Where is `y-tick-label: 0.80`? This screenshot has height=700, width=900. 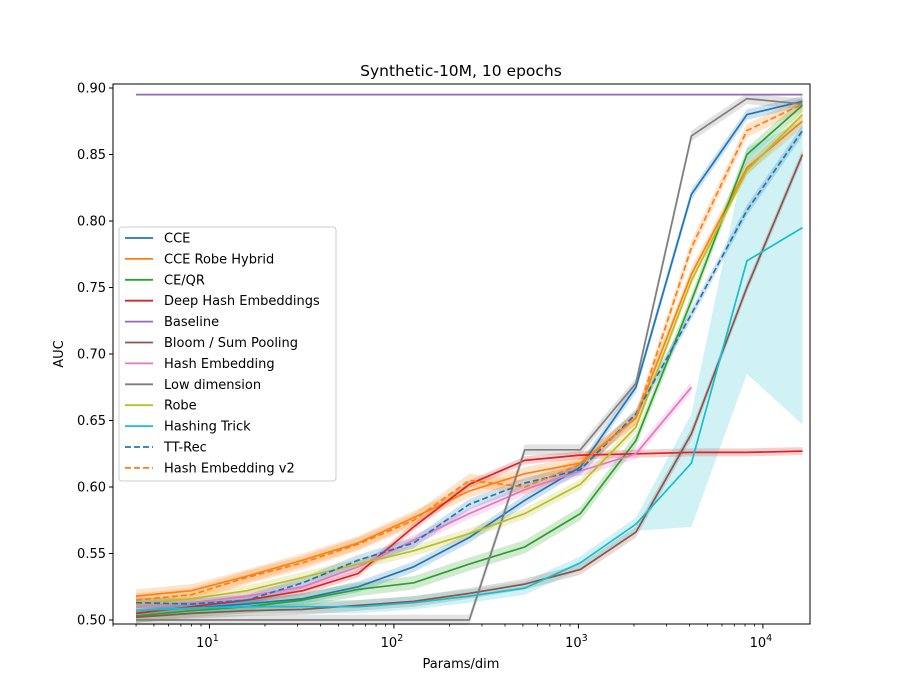
y-tick-label: 0.80 is located at coordinates (91, 221).